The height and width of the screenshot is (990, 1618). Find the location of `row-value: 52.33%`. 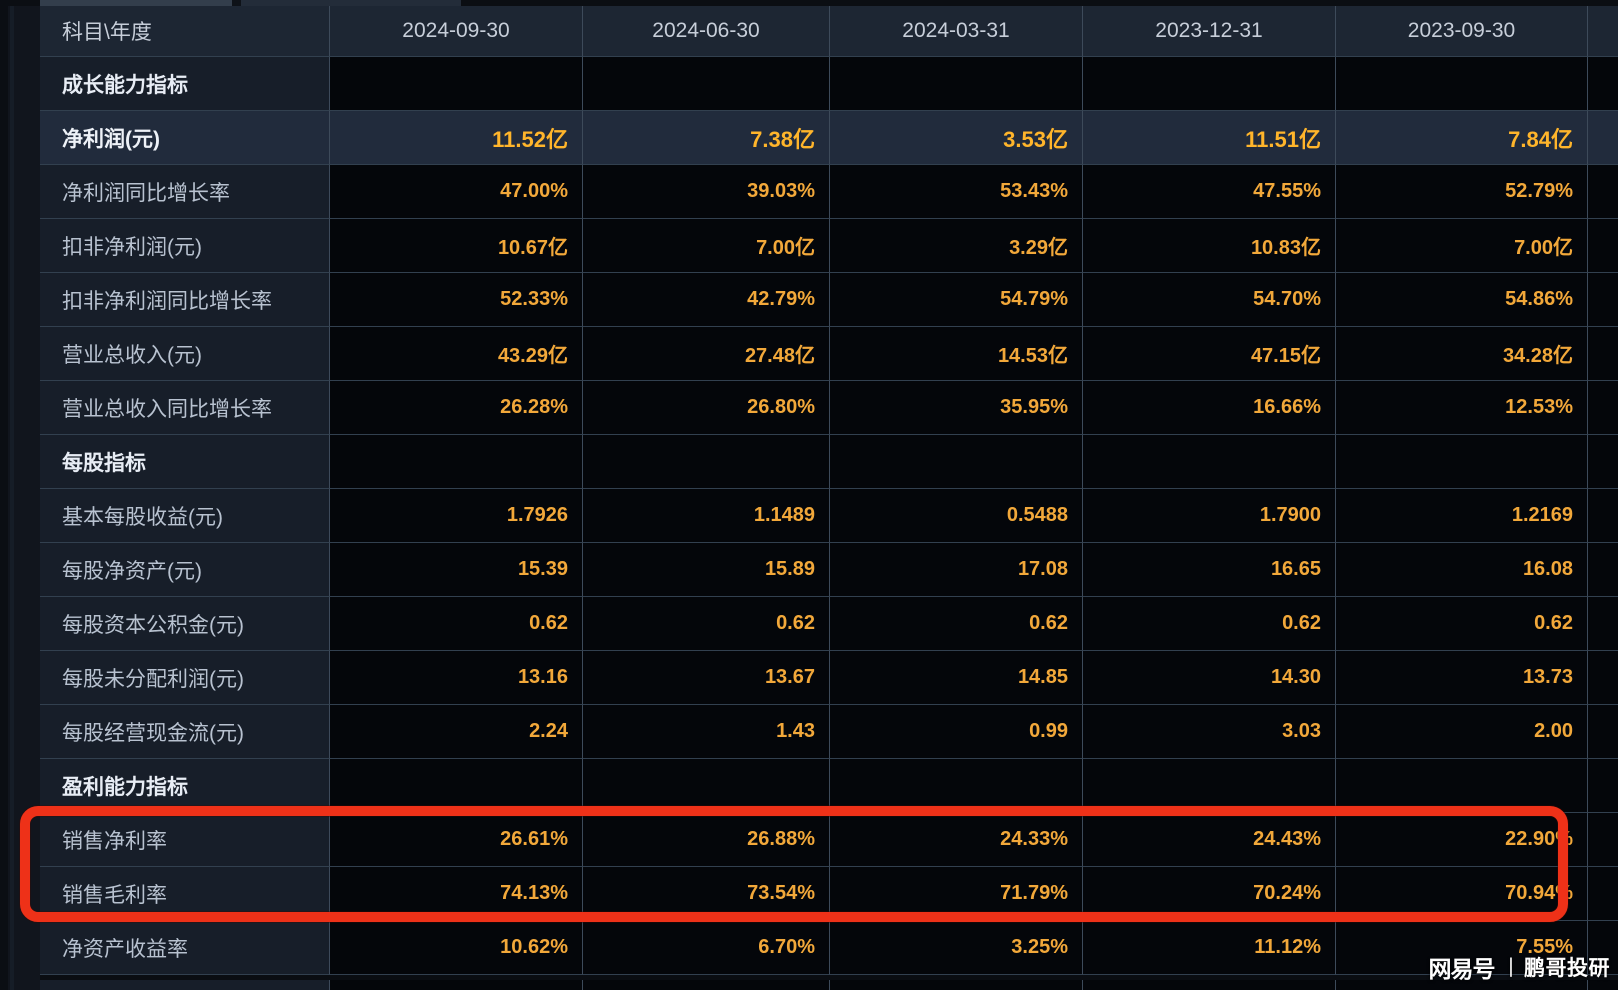

row-value: 52.33% is located at coordinates (456, 300).